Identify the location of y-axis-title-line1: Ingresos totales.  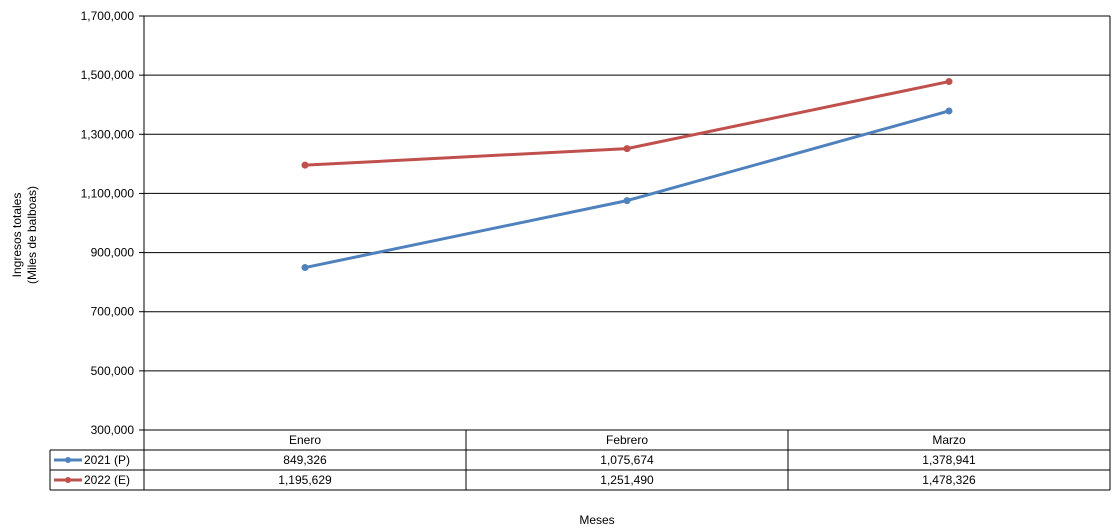
(17, 235).